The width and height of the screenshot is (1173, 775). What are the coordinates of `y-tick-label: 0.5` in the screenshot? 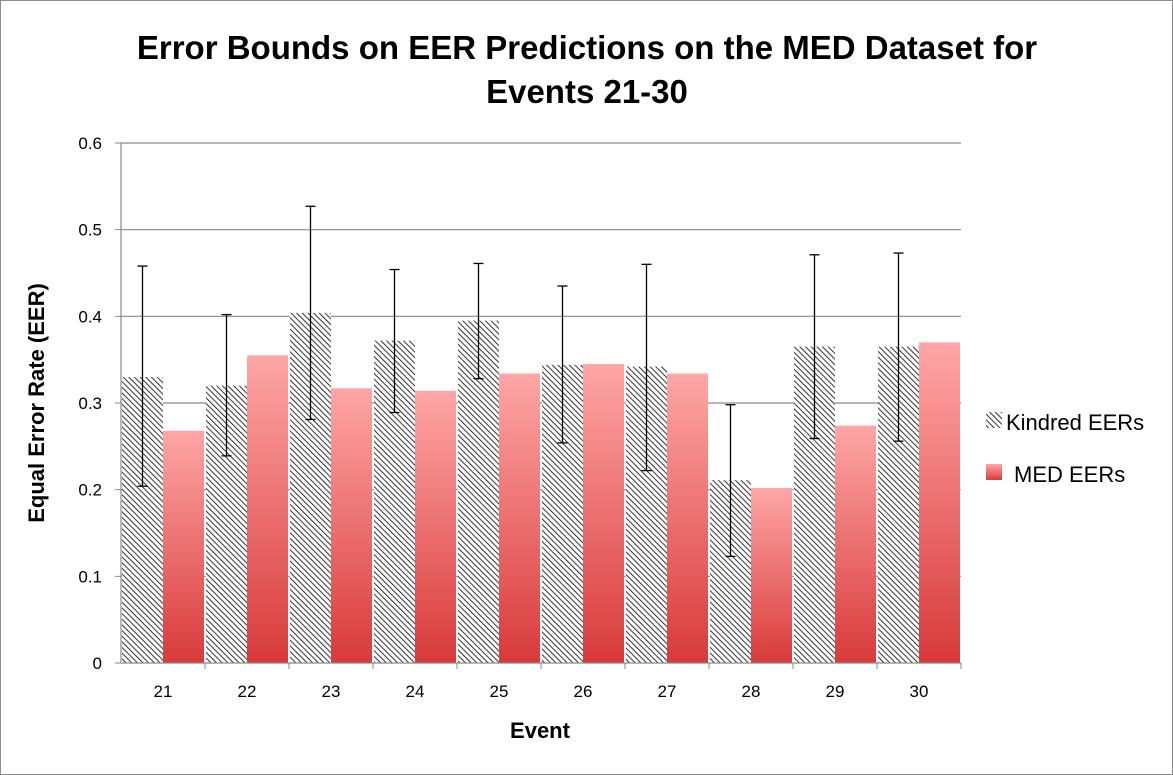 It's located at (90, 230).